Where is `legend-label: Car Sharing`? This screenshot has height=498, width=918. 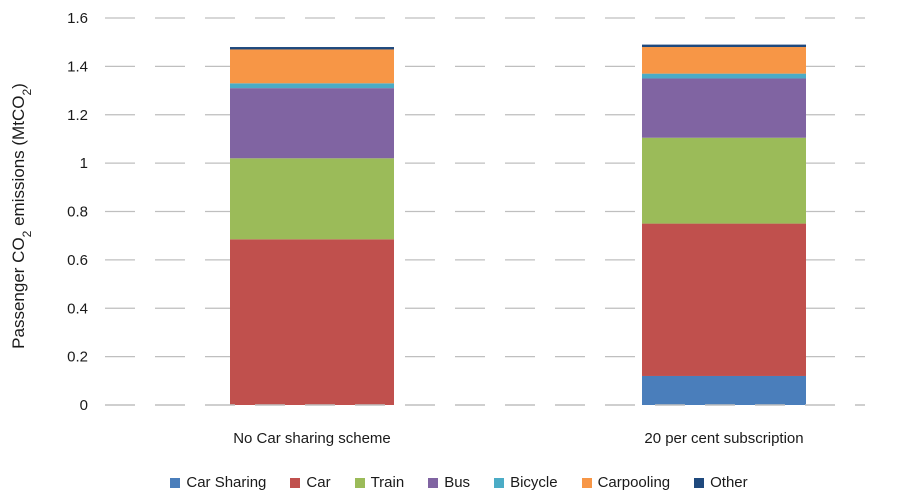
legend-label: Car Sharing is located at coordinates (226, 482).